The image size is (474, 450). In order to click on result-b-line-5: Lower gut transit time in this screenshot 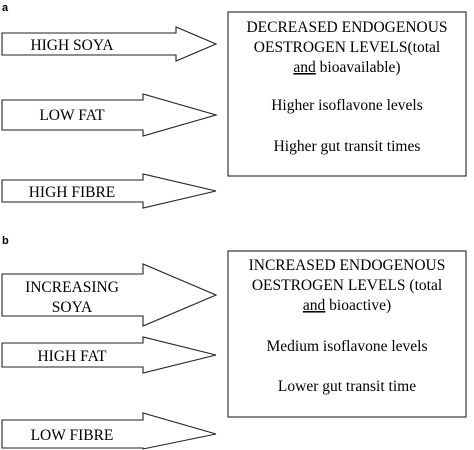, I will do `click(347, 386)`.